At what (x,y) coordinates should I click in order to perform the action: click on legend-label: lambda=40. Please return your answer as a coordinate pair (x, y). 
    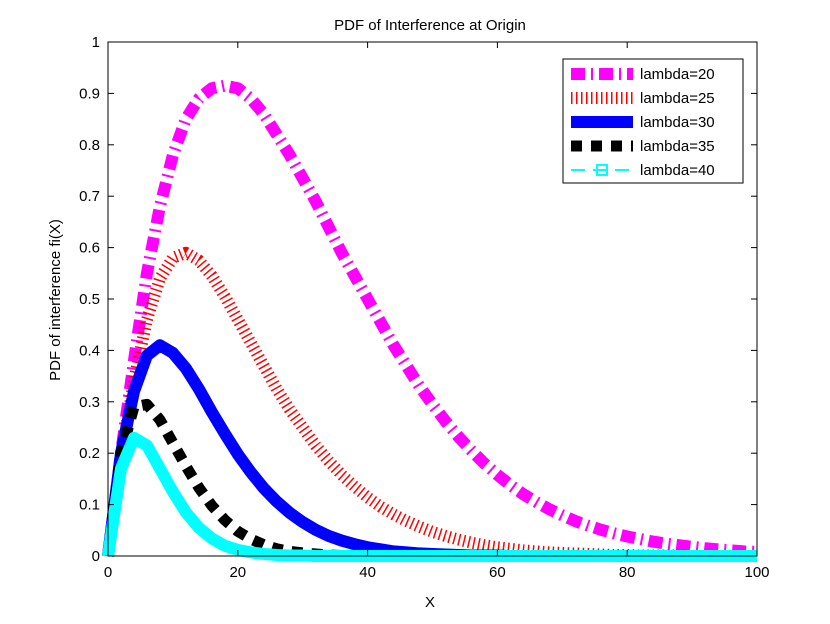
    Looking at the image, I should click on (677, 170).